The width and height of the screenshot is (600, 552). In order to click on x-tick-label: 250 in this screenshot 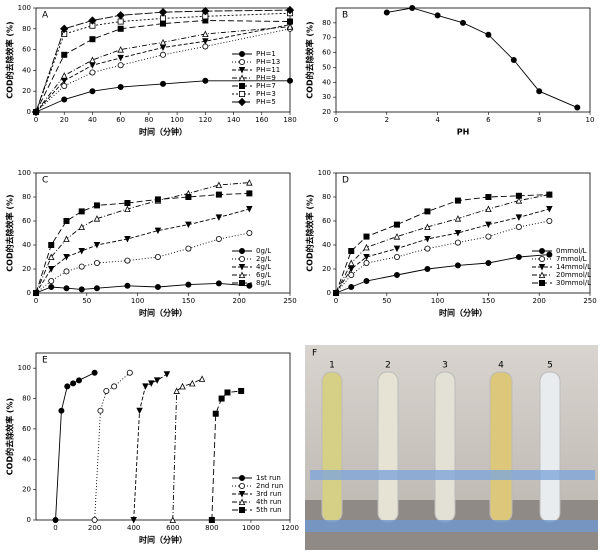, I will do `click(289, 301)`.